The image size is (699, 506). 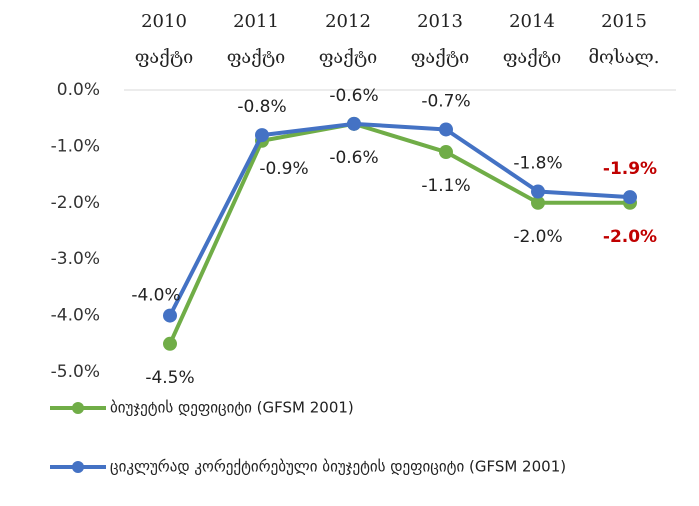 What do you see at coordinates (164, 21) in the screenshot?
I see `x-tick-label: 2010` at bounding box center [164, 21].